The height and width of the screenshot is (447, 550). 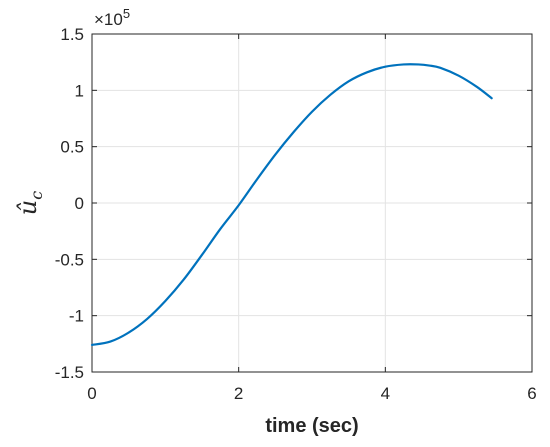 What do you see at coordinates (126, 13) in the screenshot?
I see `y-multiplier-exponent: 5` at bounding box center [126, 13].